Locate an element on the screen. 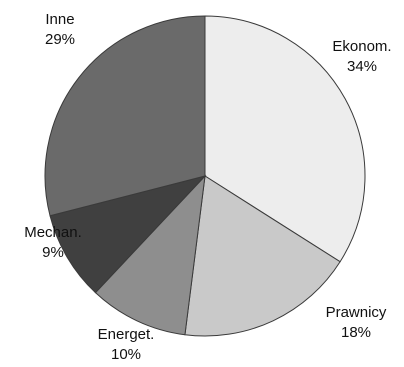 The width and height of the screenshot is (404, 367). slice-percent-label: 18% is located at coordinates (356, 332).